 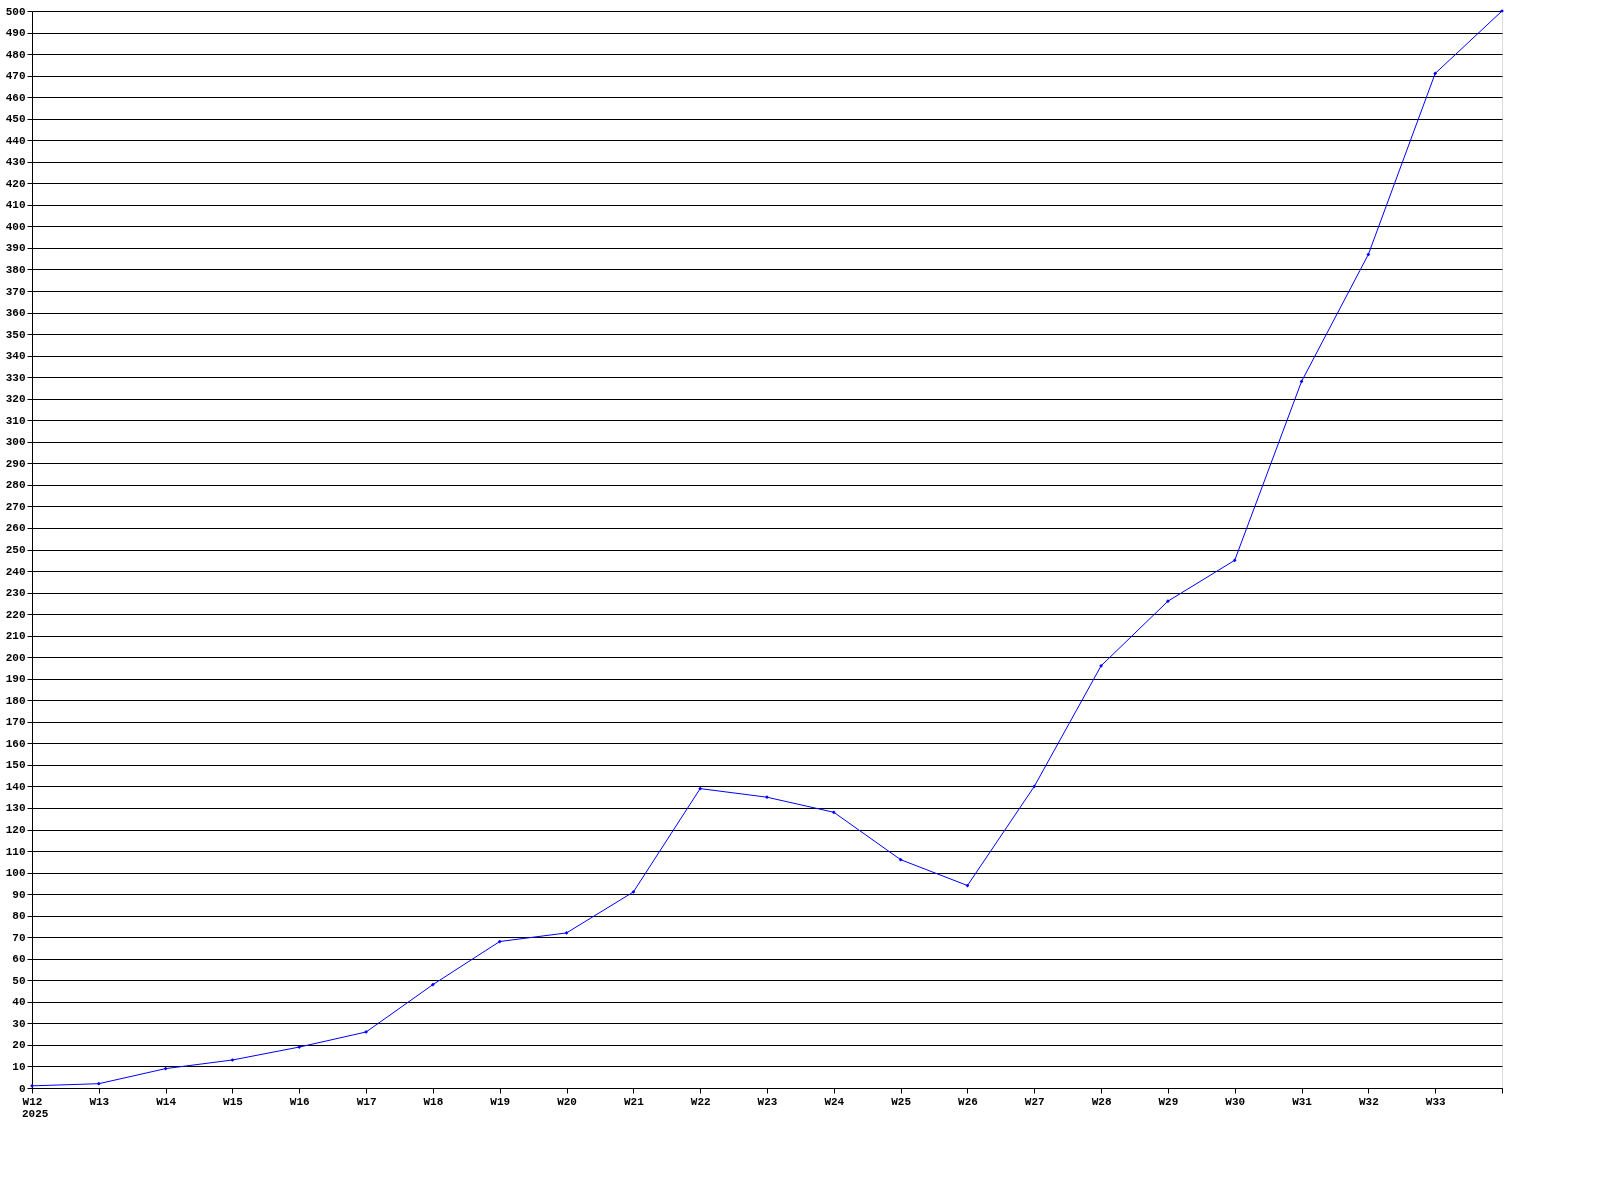 I want to click on y-tick-label: 290, so click(x=15, y=463).